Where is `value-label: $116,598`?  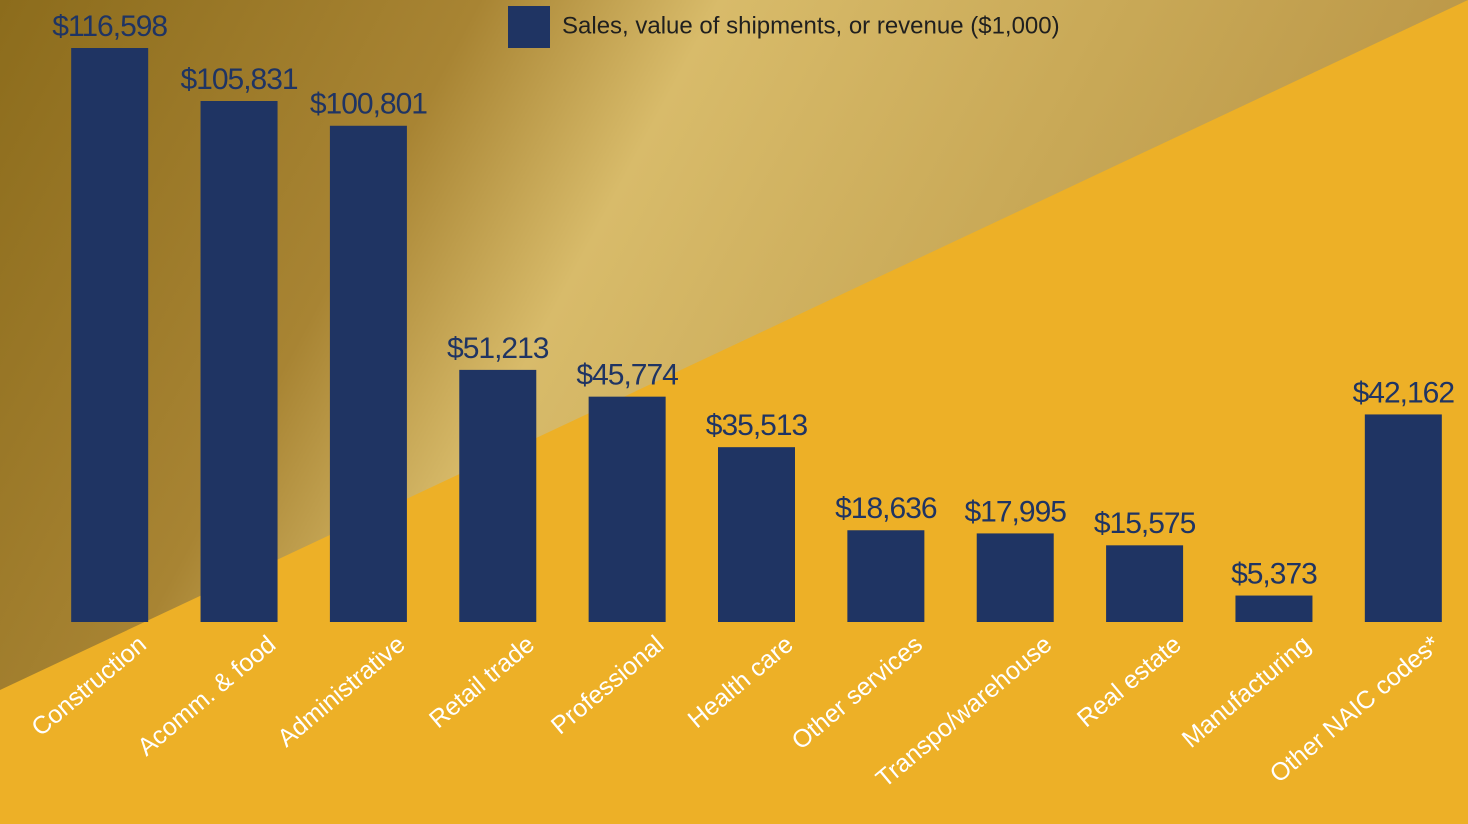
value-label: $116,598 is located at coordinates (109, 26).